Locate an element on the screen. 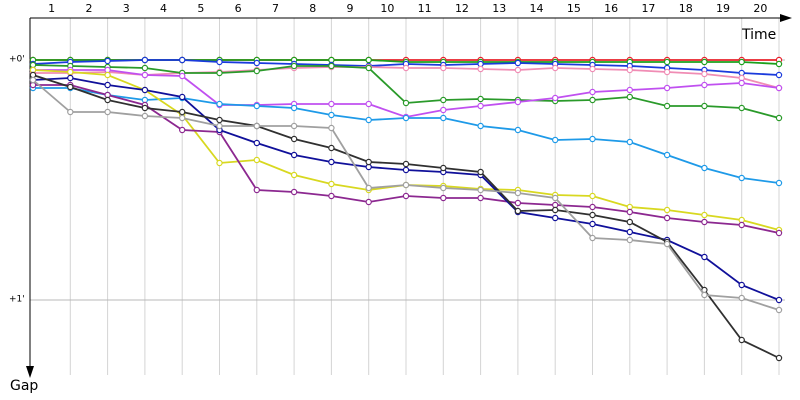 The height and width of the screenshot is (400, 800). x-axis-arrow is located at coordinates (786, 18).